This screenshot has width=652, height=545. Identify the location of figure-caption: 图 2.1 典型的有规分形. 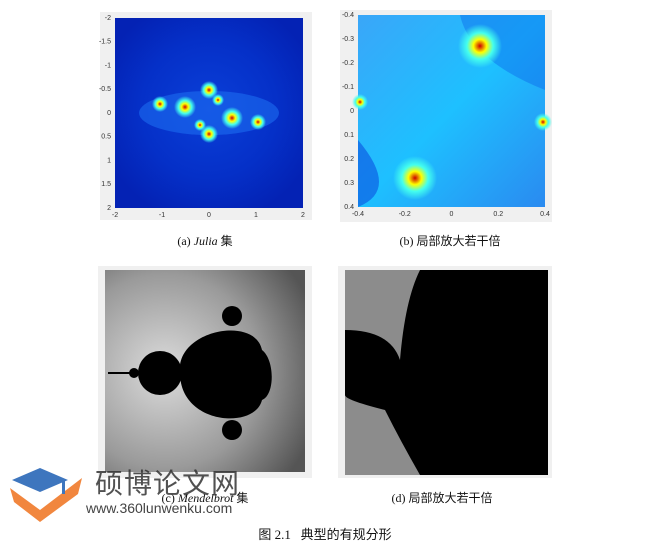
(324, 533).